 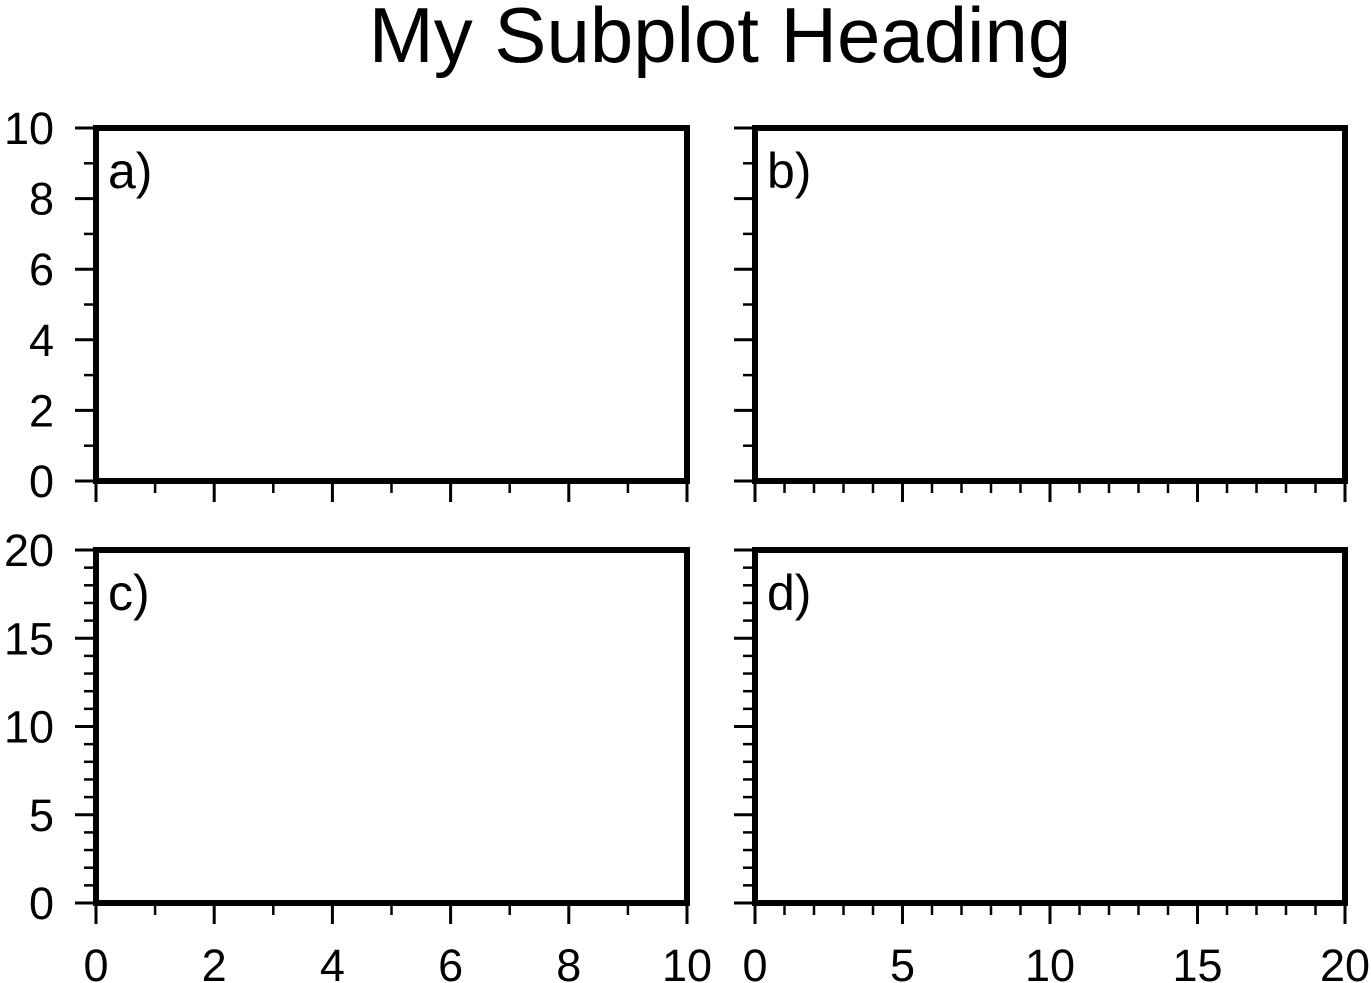 I want to click on y-tick-label: 6, so click(x=41, y=269).